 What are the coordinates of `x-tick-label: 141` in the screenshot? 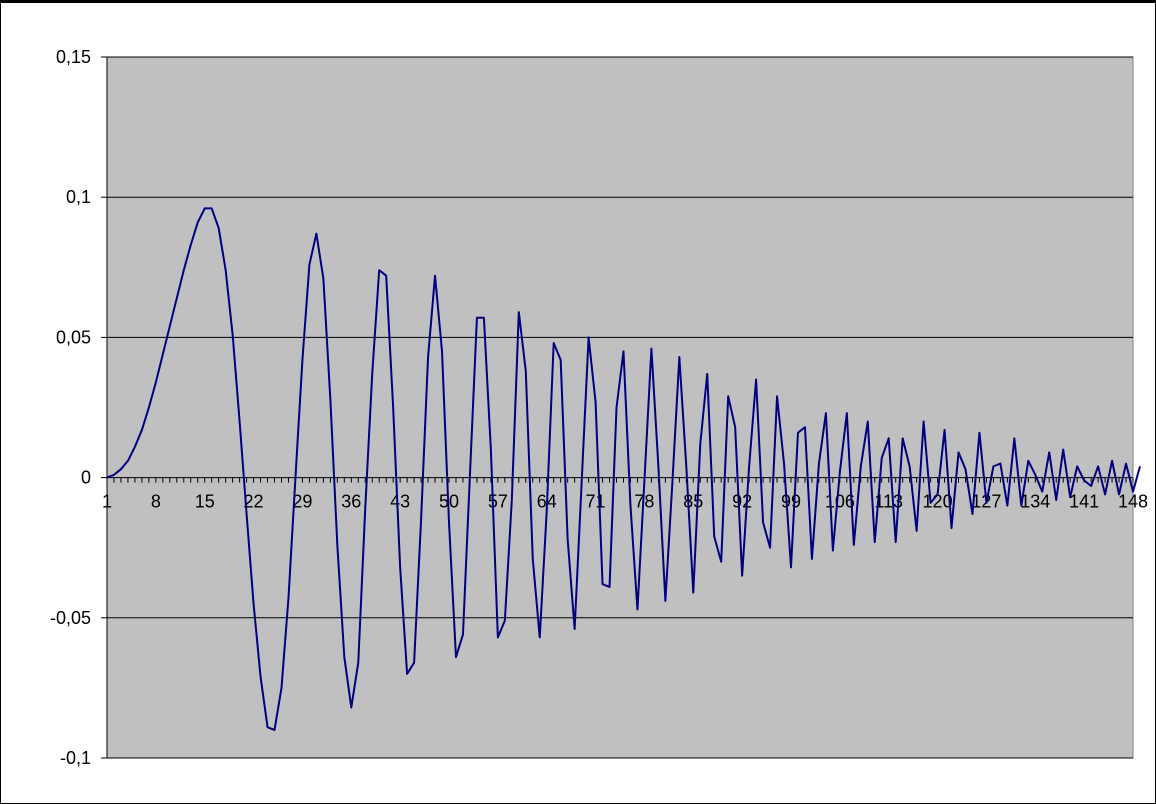 It's located at (1084, 502).